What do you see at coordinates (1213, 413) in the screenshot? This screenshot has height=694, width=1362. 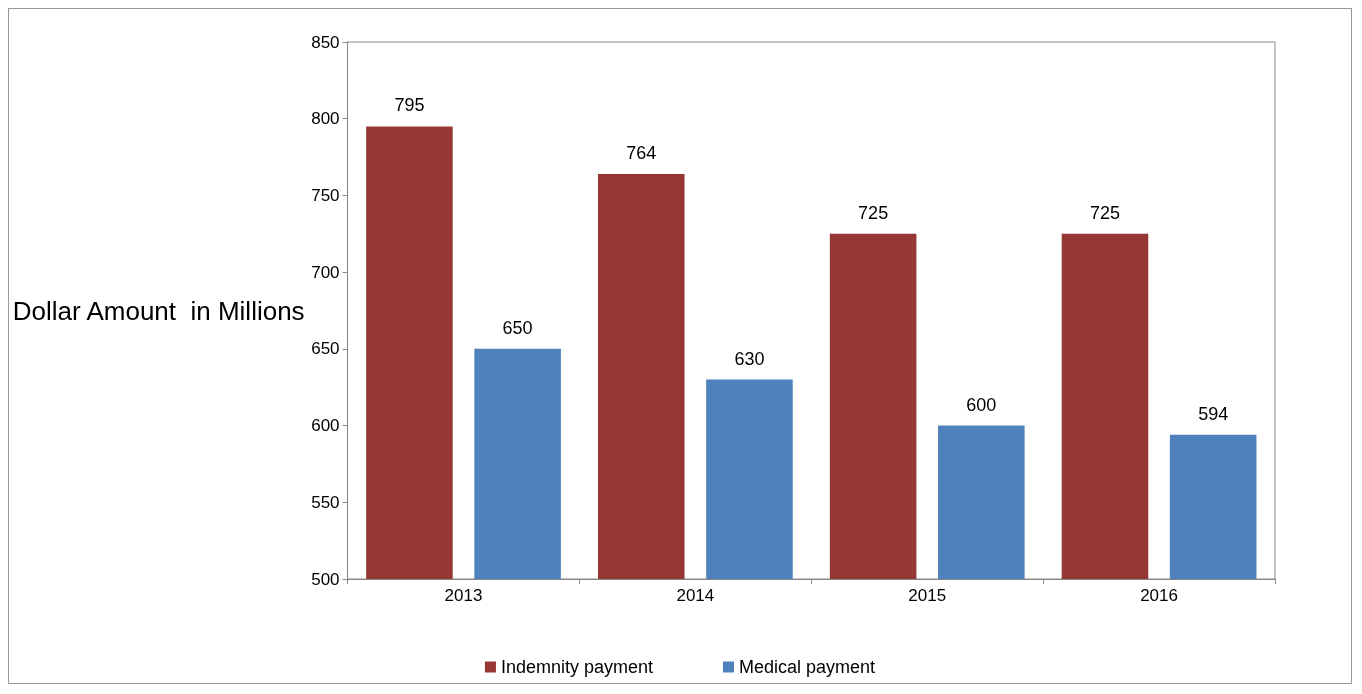 I see `data-label: 594` at bounding box center [1213, 413].